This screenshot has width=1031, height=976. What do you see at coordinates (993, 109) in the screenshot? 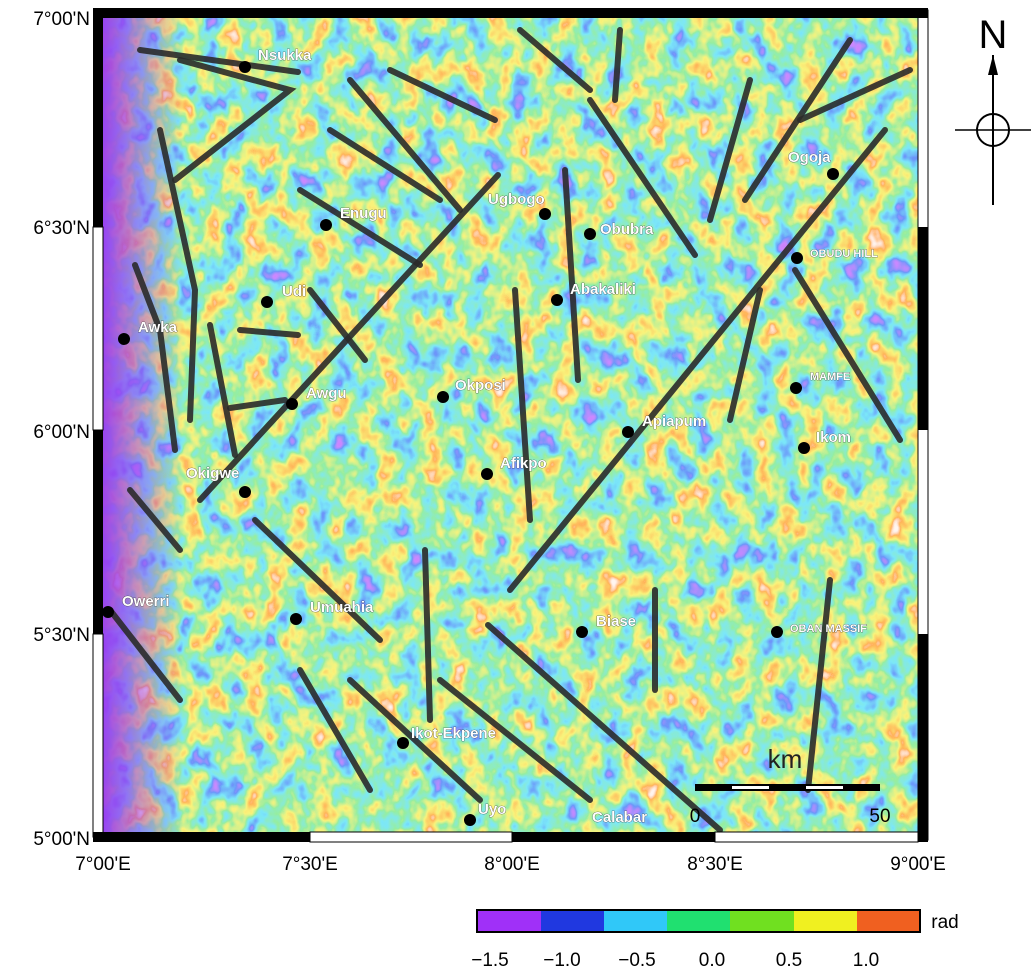
I see `north-arrow: N` at bounding box center [993, 109].